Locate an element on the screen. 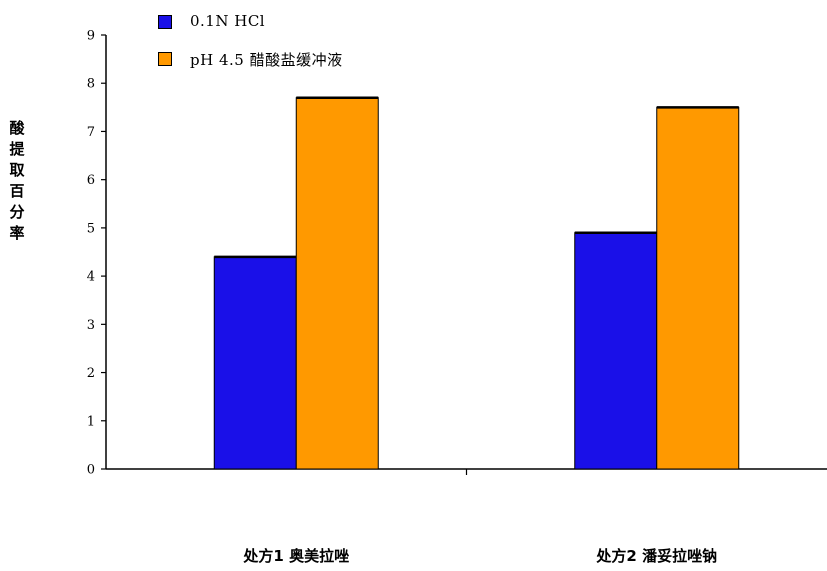 The height and width of the screenshot is (571, 827). y-tick-label-5: 5 is located at coordinates (91, 228).